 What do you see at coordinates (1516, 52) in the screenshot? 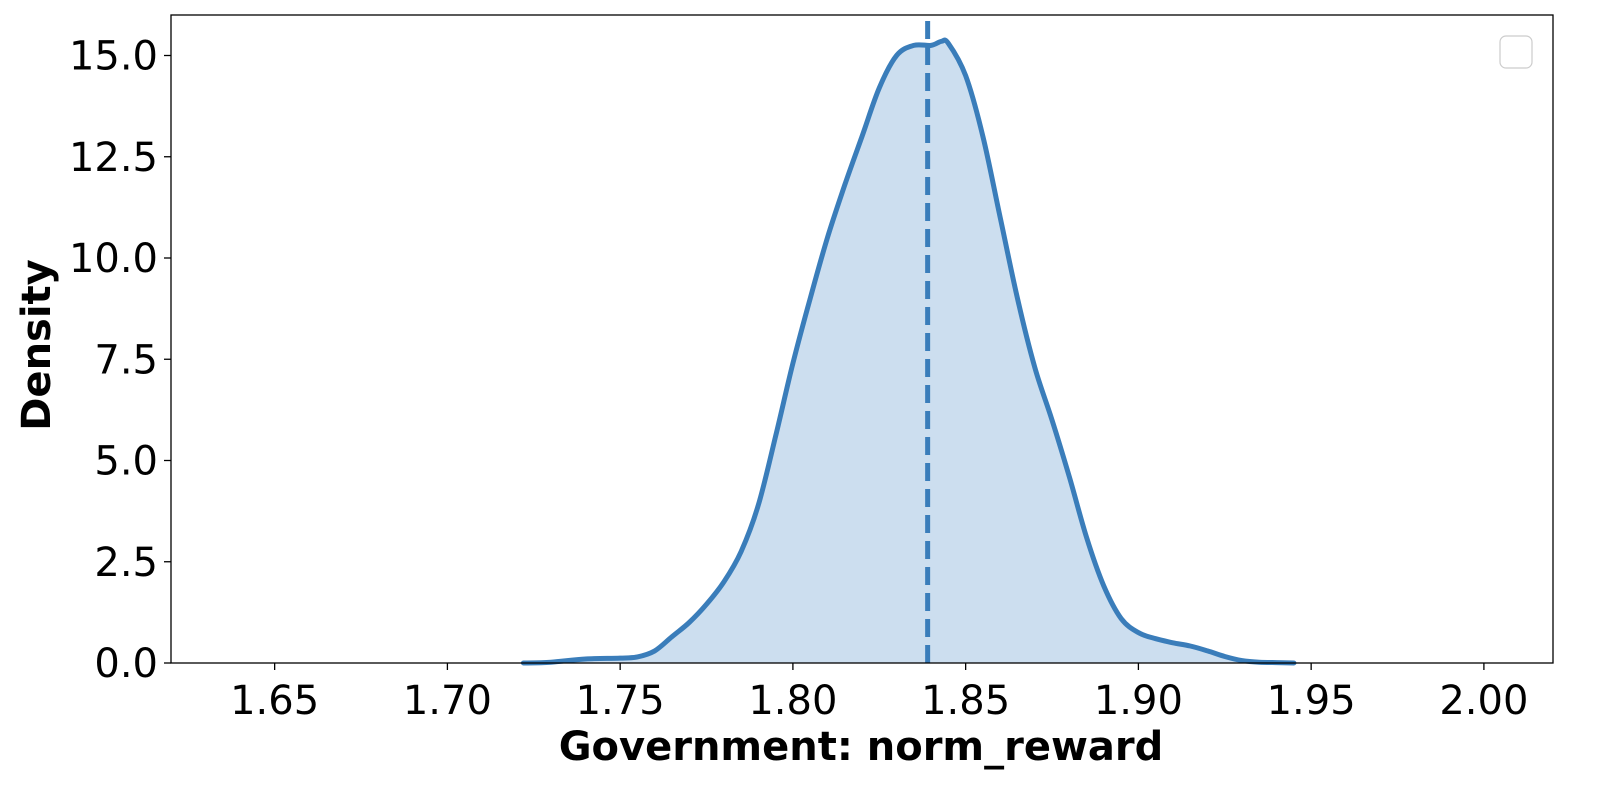
I see `legend-box` at bounding box center [1516, 52].